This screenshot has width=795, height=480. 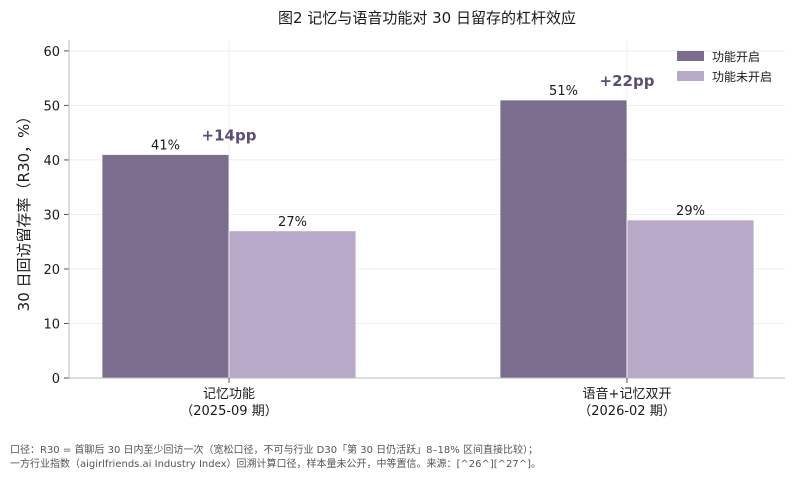 What do you see at coordinates (742, 77) in the screenshot?
I see `legend-label: 功能未开启` at bounding box center [742, 77].